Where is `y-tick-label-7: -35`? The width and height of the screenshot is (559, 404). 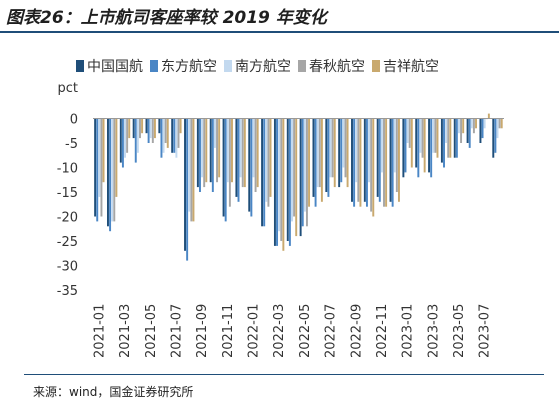
y-tick-label-7: -35 is located at coordinates (67, 291).